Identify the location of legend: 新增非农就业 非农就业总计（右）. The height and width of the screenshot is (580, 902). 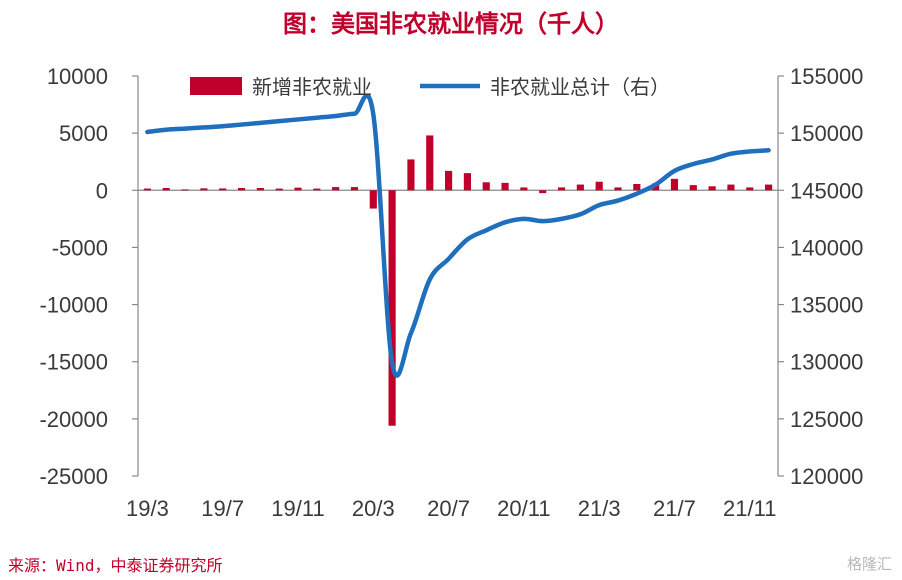
(430, 87).